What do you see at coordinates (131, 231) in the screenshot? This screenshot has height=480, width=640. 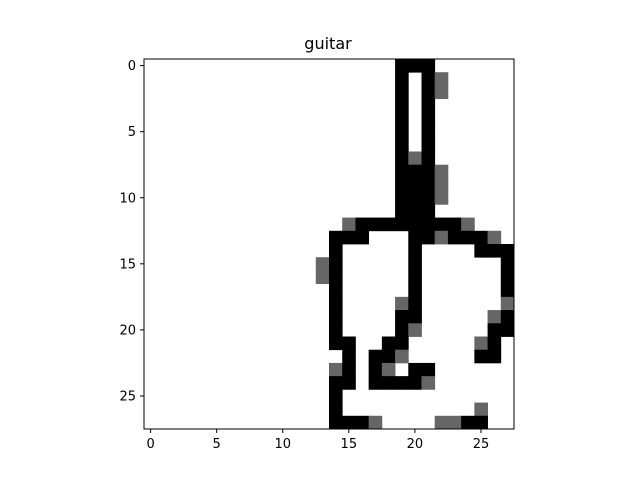 I see `y-axis: 0 5 10 15 20 25` at bounding box center [131, 231].